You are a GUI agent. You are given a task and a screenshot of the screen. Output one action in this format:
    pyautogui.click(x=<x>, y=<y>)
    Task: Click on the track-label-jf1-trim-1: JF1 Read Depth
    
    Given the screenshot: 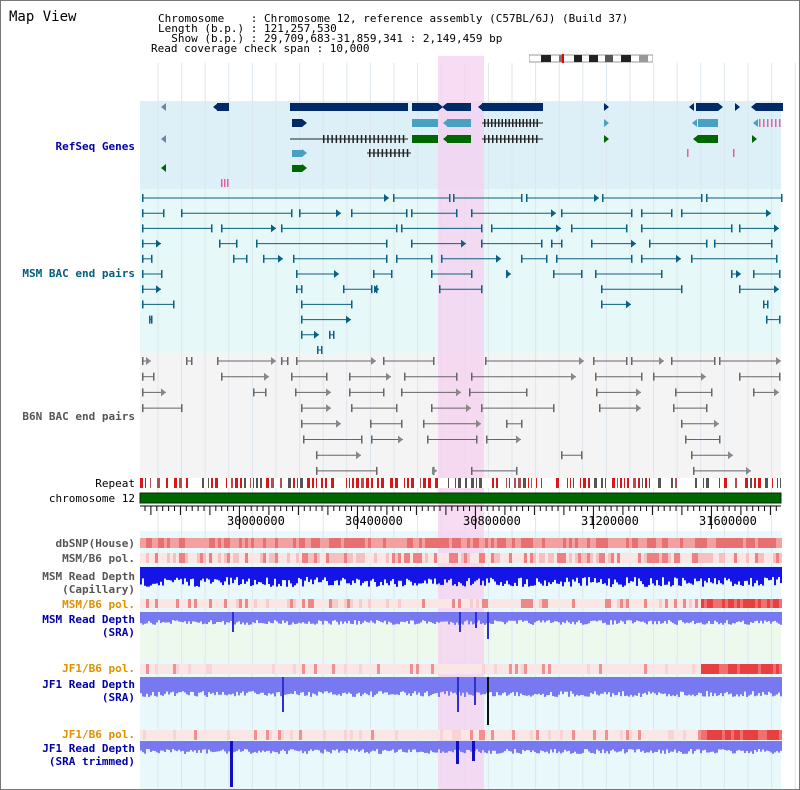 What is the action you would take?
    pyautogui.click(x=88, y=748)
    